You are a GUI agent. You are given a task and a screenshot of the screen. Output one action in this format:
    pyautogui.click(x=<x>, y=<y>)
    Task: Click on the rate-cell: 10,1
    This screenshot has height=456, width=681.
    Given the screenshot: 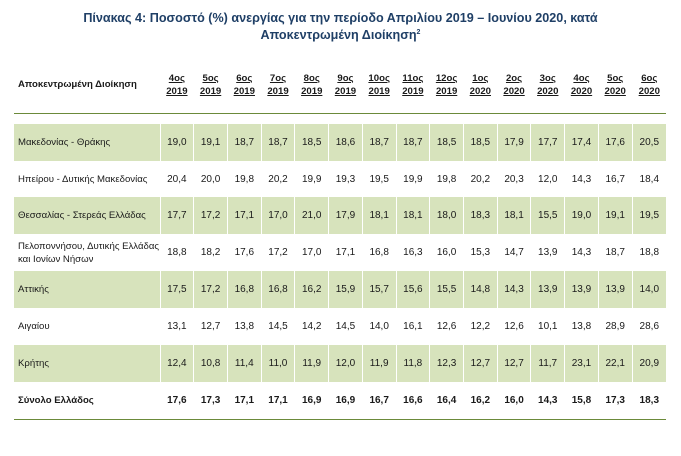 What is the action you would take?
    pyautogui.click(x=547, y=326)
    